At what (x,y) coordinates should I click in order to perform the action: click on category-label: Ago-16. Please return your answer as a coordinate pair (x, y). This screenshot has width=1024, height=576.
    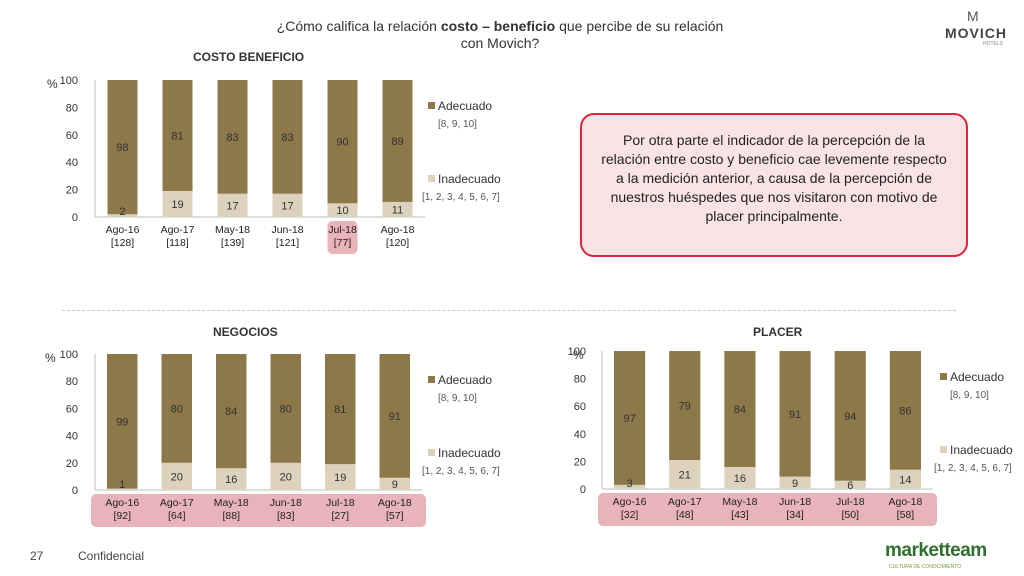
    Looking at the image, I should click on (122, 503).